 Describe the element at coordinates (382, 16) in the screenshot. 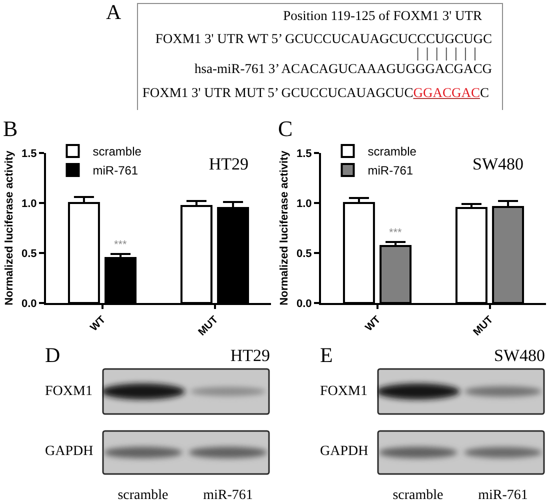

I see `text: Position 119-125 of FOXM1 3' UTR` at that location.